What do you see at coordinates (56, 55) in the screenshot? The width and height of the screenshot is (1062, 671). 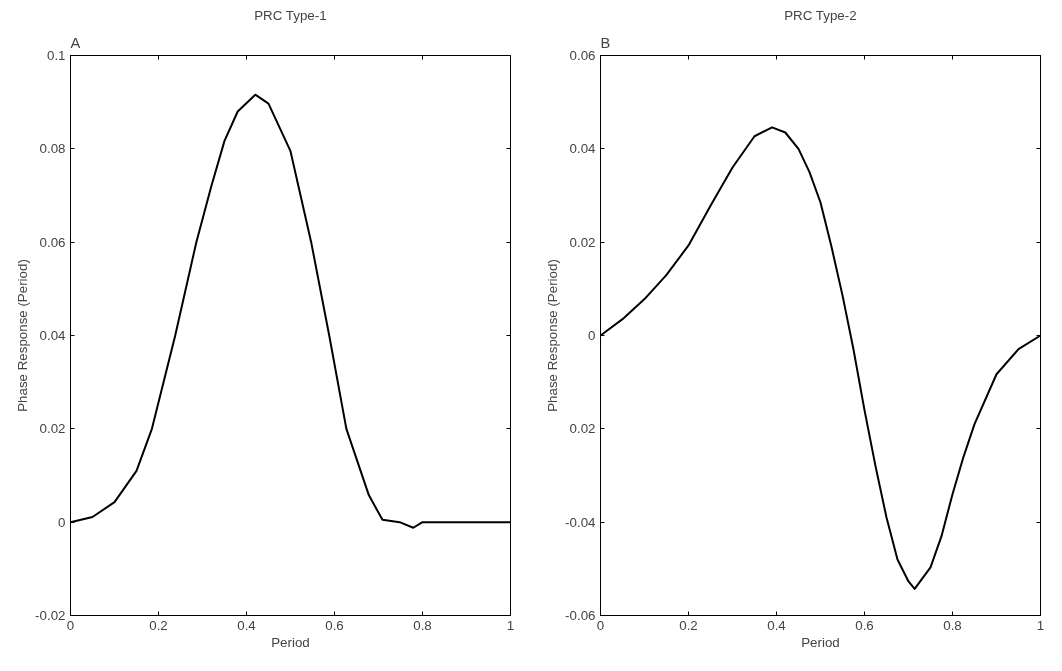 I see `y-tick-label: 0.1` at bounding box center [56, 55].